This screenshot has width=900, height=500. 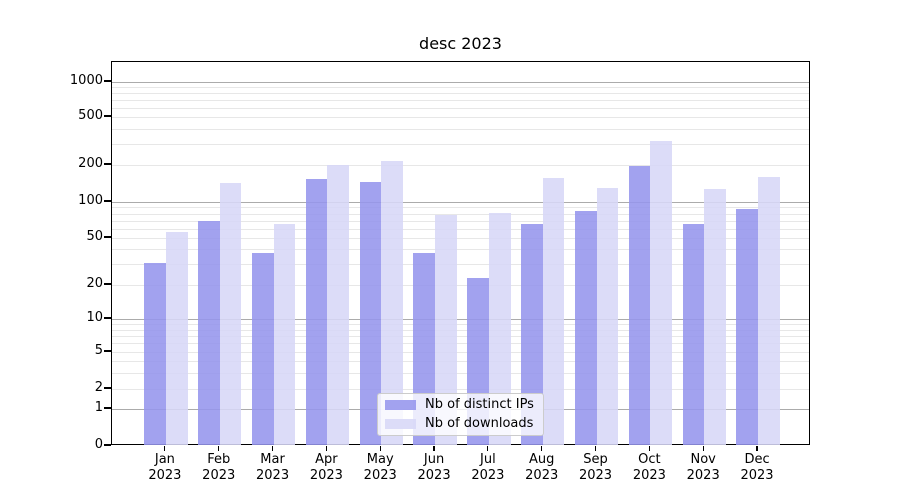 What do you see at coordinates (98, 444) in the screenshot?
I see `y-tick-label: 0` at bounding box center [98, 444].